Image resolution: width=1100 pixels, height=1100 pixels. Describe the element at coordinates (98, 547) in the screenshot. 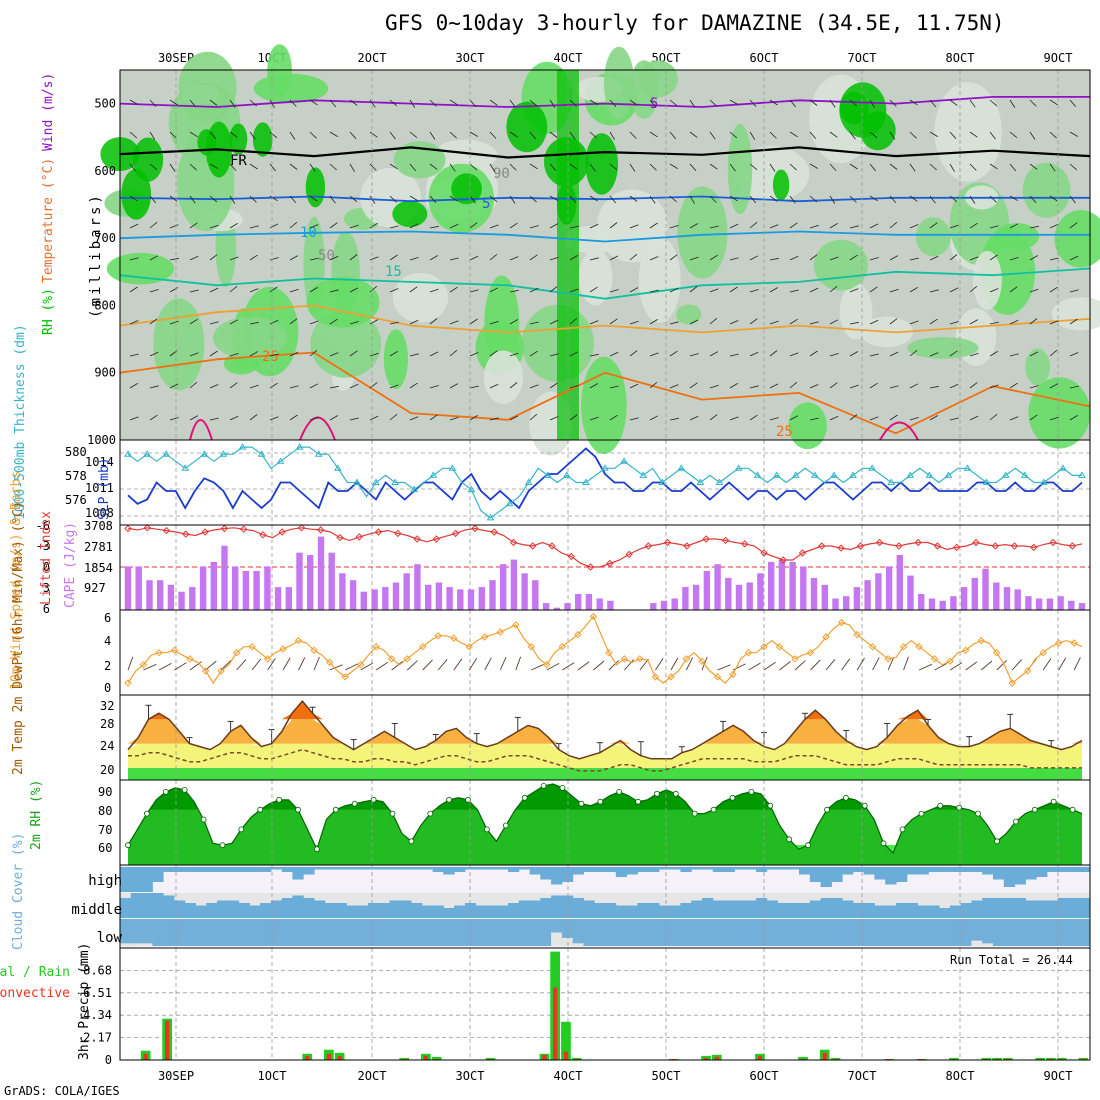

I see `cape-tick-2781: 2781` at that location.